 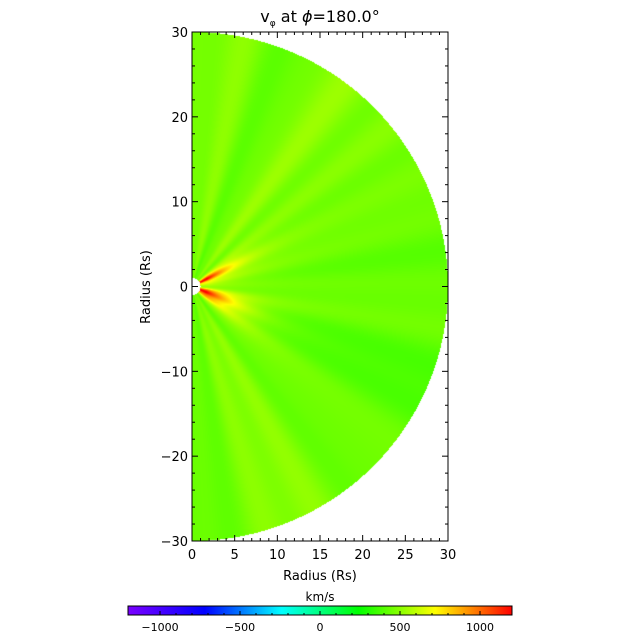 What do you see at coordinates (405, 555) in the screenshot?
I see `x-tick-label: 25` at bounding box center [405, 555].